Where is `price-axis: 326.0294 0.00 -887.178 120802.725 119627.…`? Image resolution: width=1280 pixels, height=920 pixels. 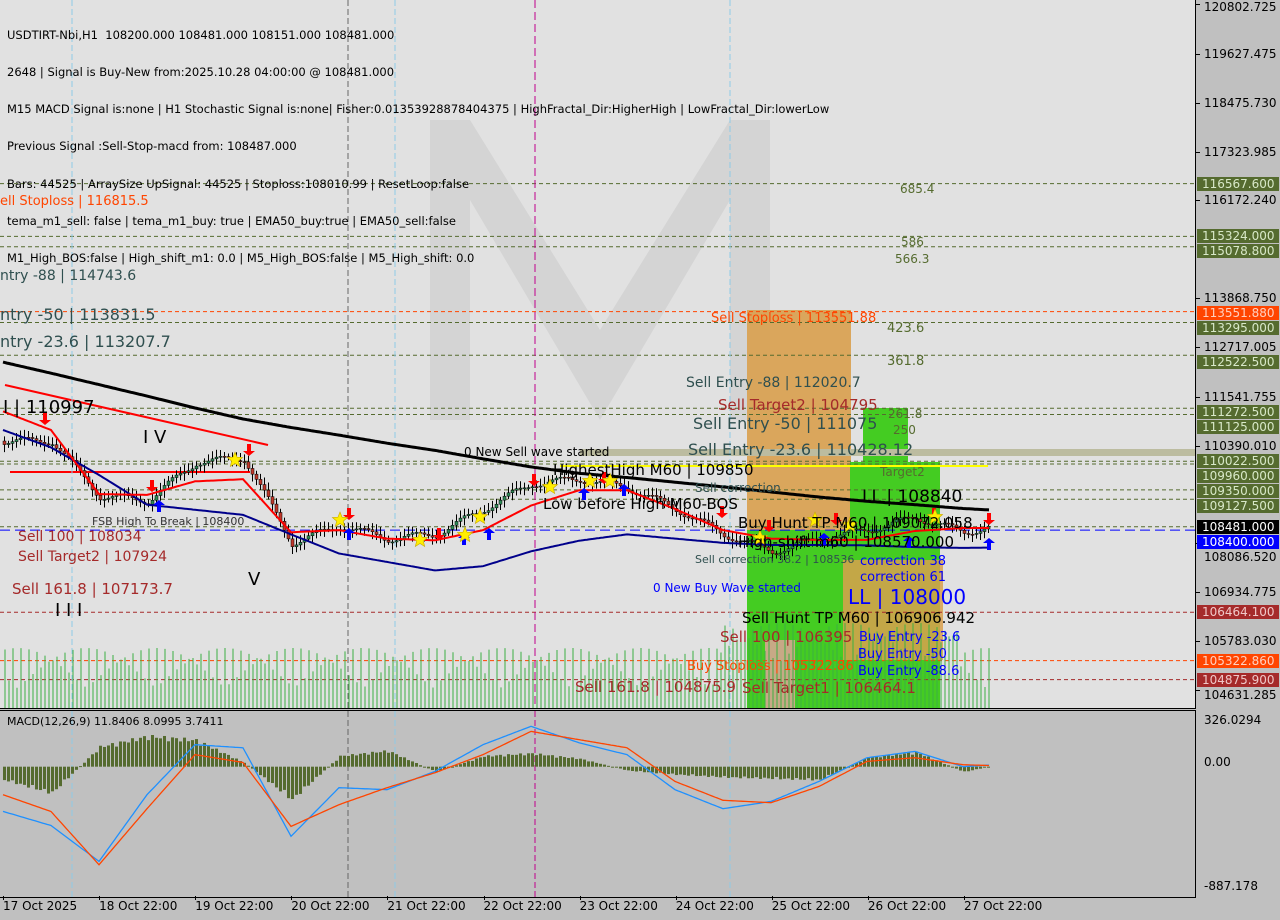
price-axis: 326.0294 0.00 -887.178 120802.725 119627.… is located at coordinates (1238, 448).